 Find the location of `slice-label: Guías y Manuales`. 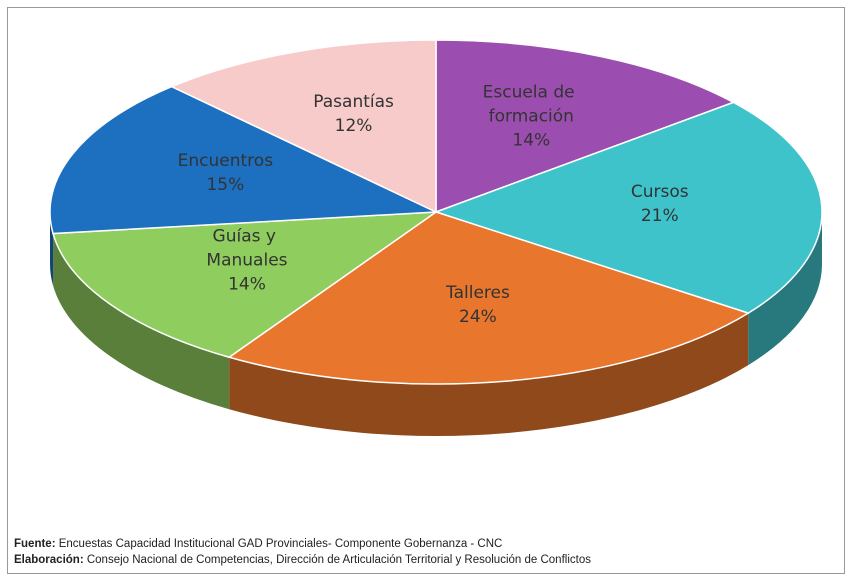

slice-label: Guías y Manuales is located at coordinates (246, 248).